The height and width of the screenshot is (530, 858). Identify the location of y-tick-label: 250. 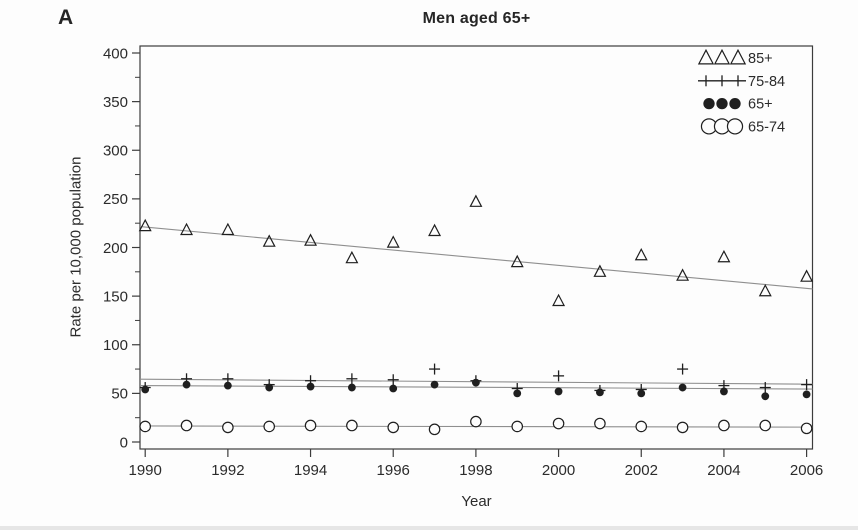
(115, 199).